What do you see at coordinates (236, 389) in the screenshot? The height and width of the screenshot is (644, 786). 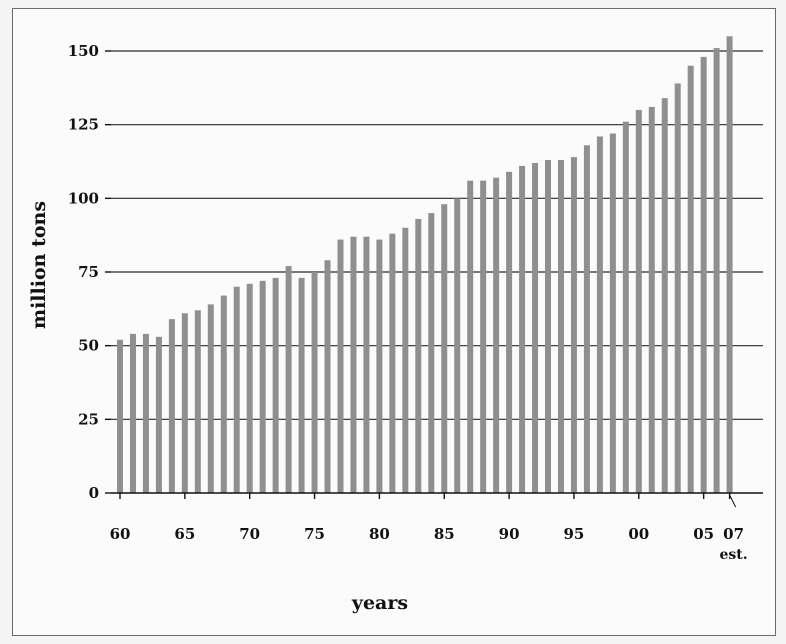 I see `bar-1969` at bounding box center [236, 389].